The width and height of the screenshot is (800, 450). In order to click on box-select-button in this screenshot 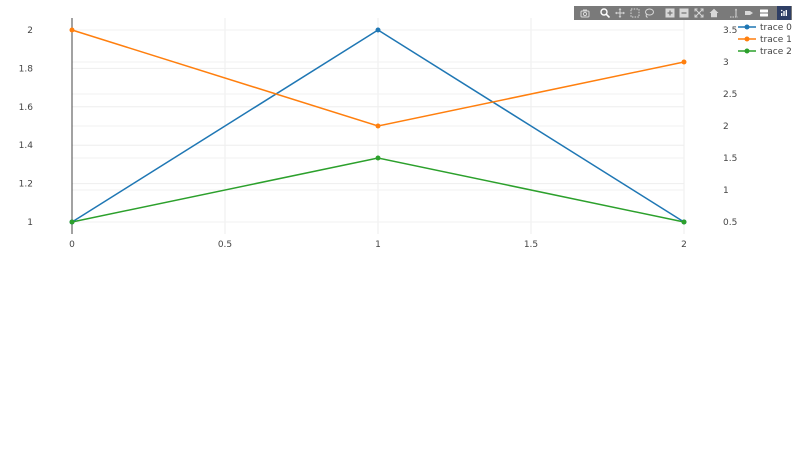, I will do `click(635, 13)`.